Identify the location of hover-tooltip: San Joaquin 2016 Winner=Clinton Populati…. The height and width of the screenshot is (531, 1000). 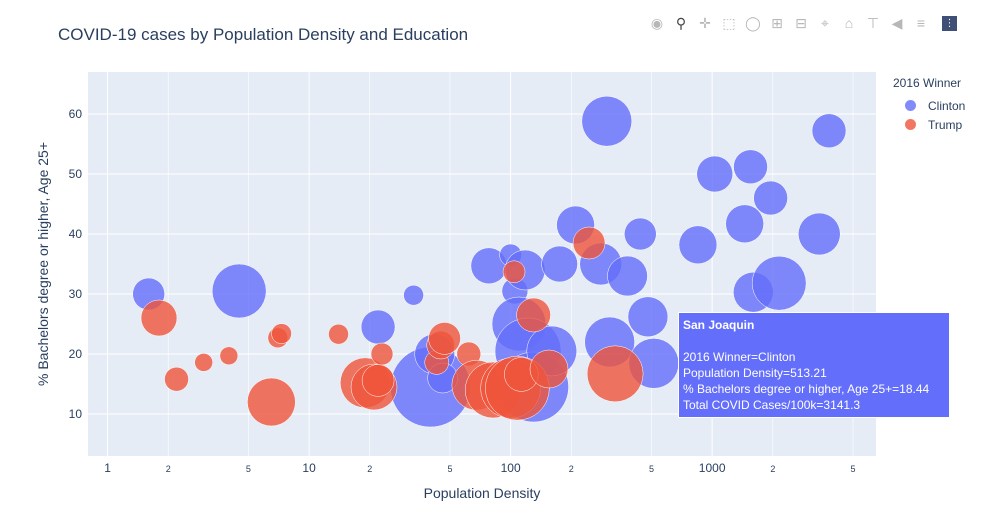
(814, 365).